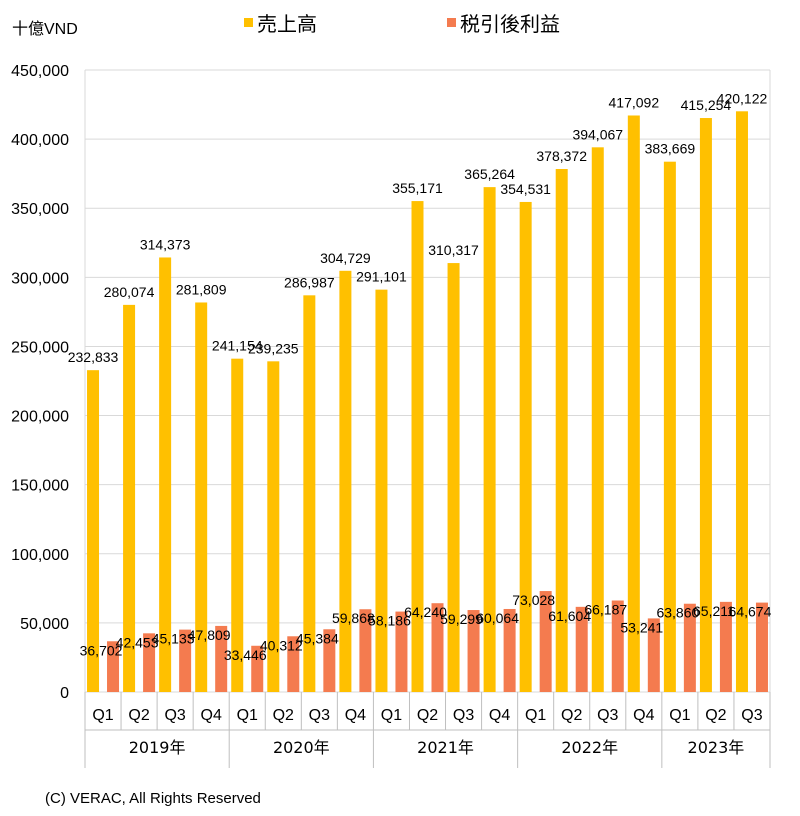 The width and height of the screenshot is (800, 816). Describe the element at coordinates (525, 189) in the screenshot. I see `data-label-sales: 354,531` at that location.